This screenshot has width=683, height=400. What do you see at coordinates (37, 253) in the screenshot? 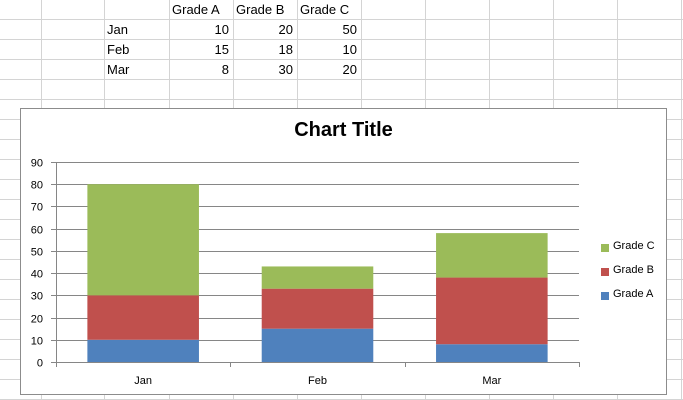
I see `y-tick-label: 50` at bounding box center [37, 253].